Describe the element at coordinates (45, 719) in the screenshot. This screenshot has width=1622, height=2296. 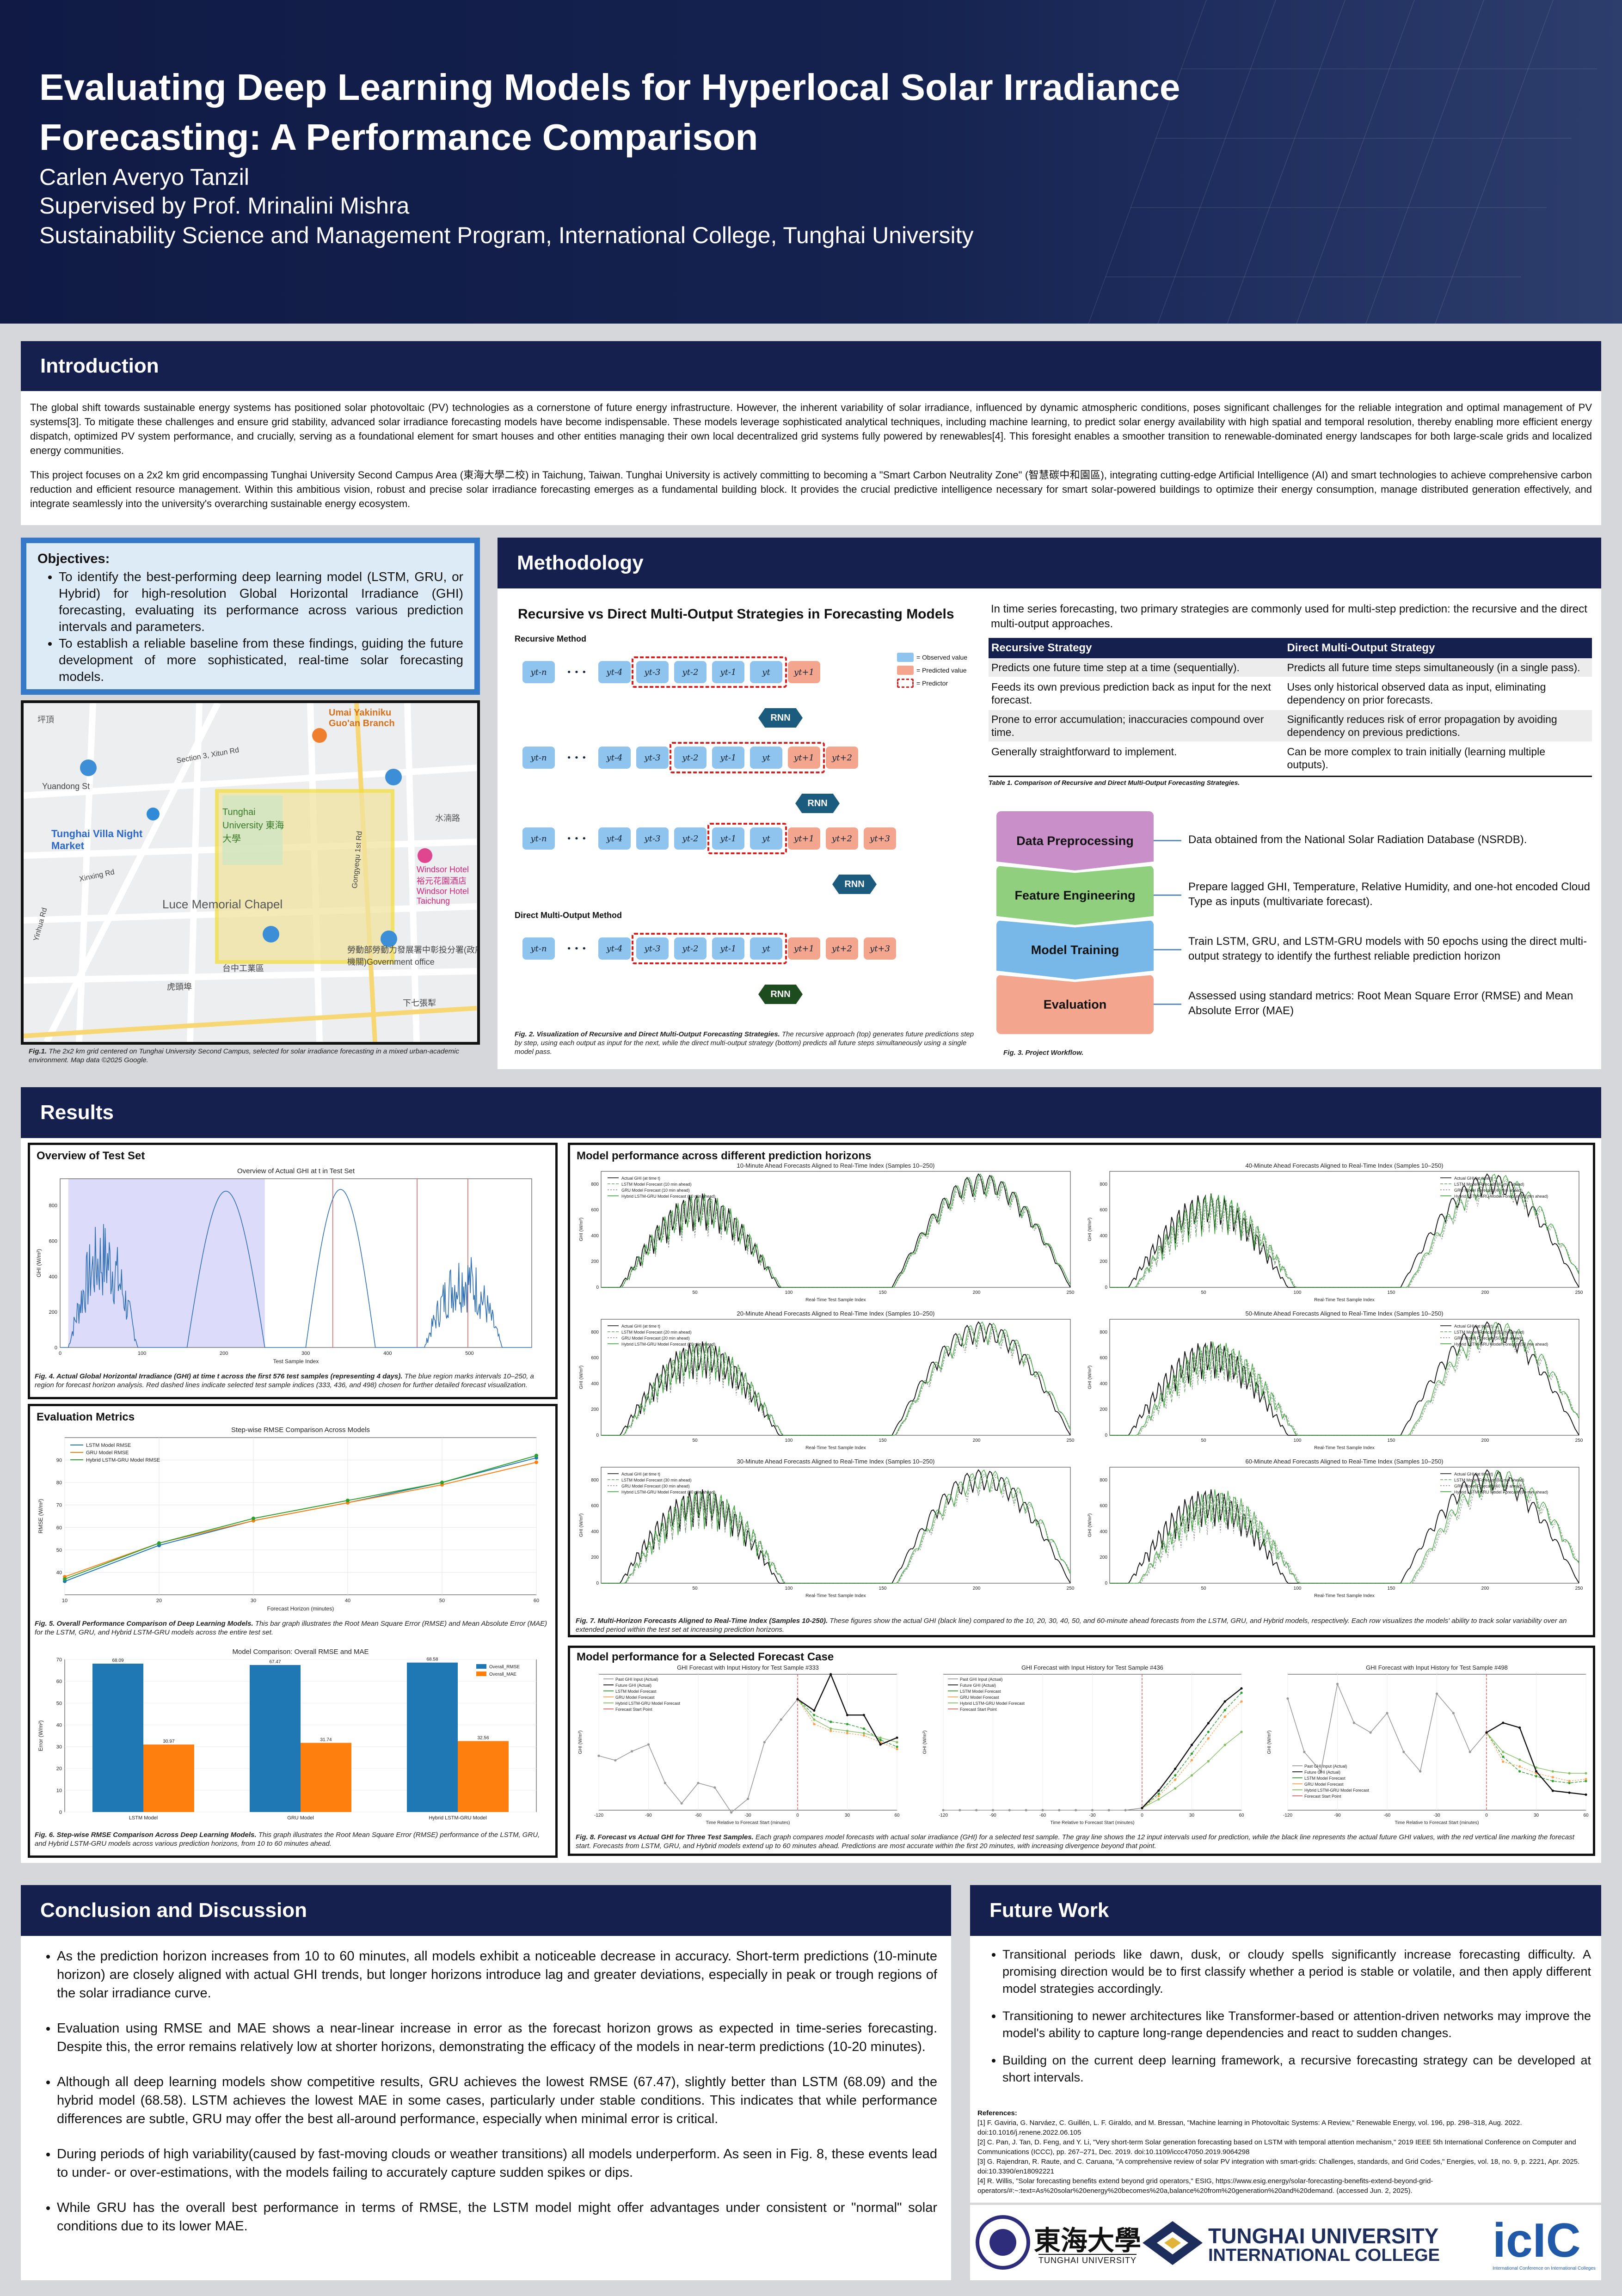
I see `map-label: 坪頂` at that location.